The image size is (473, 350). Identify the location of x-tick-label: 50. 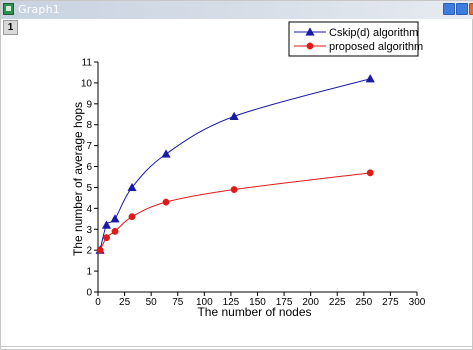
(152, 302).